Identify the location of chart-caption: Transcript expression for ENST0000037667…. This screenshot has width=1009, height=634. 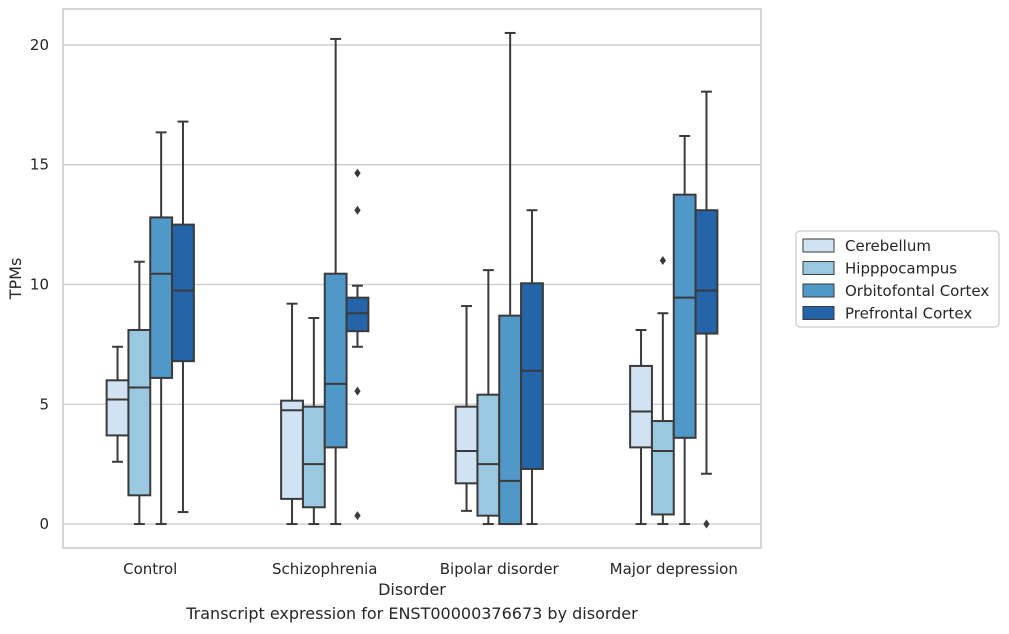
(412, 613).